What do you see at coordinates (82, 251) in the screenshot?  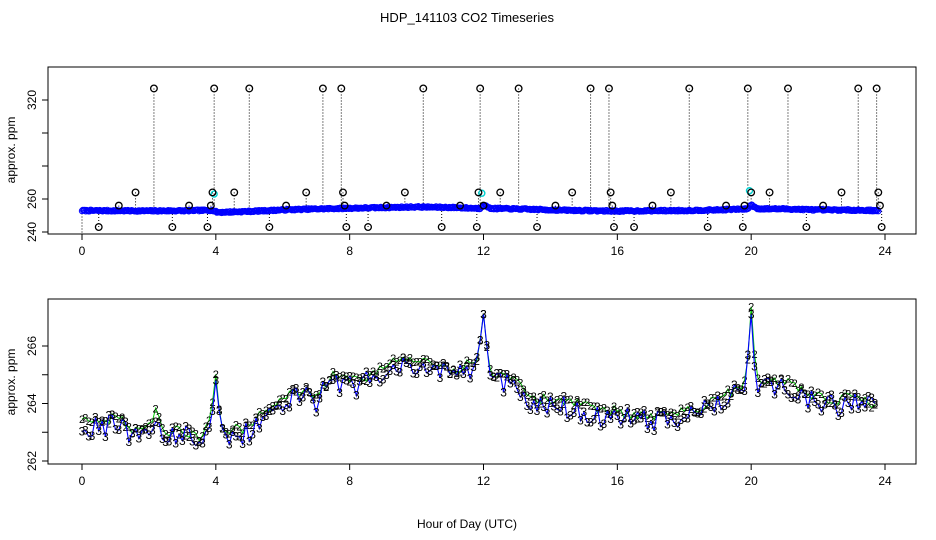 I see `top-x-tick-label: 0` at bounding box center [82, 251].